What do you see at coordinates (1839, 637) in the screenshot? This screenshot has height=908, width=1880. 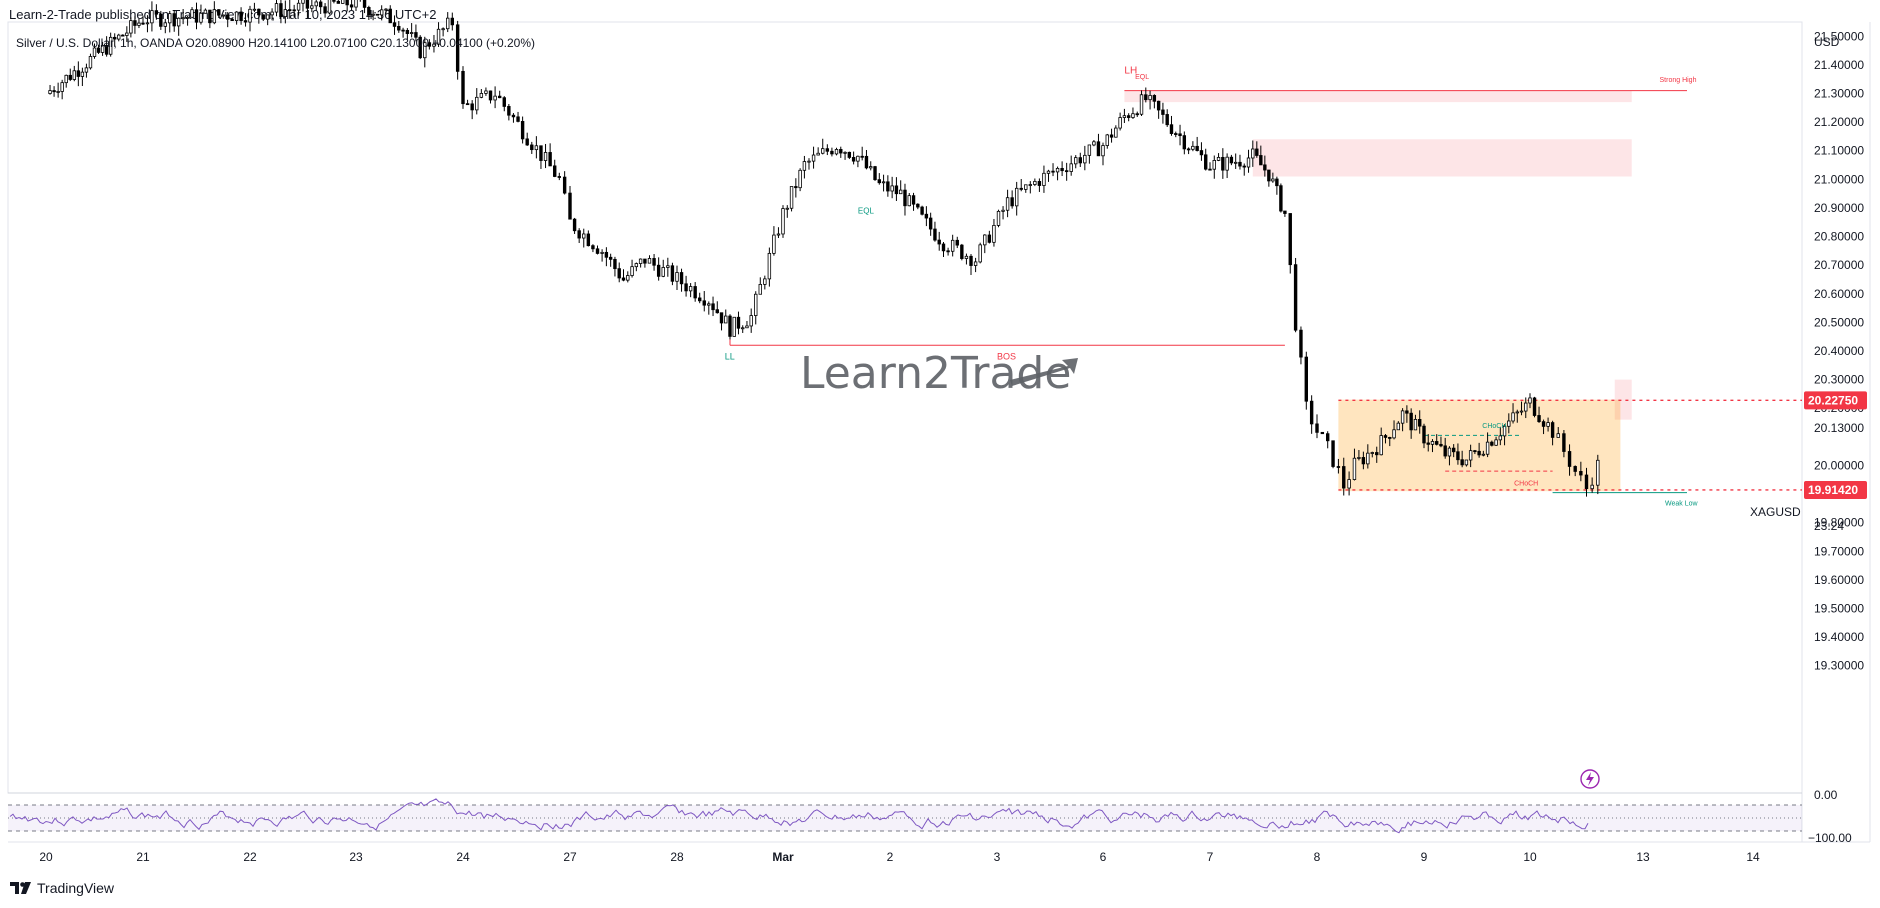 I see `price-tick: 19.40000` at bounding box center [1839, 637].